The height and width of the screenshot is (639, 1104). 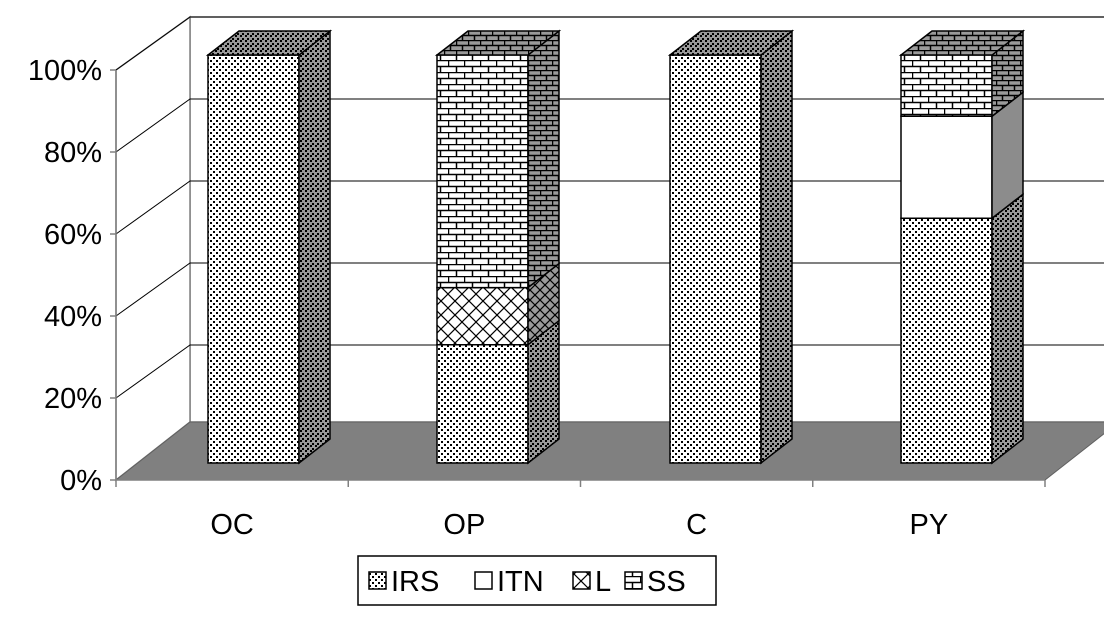 I want to click on legend-swatch-itn, so click(x=483, y=580).